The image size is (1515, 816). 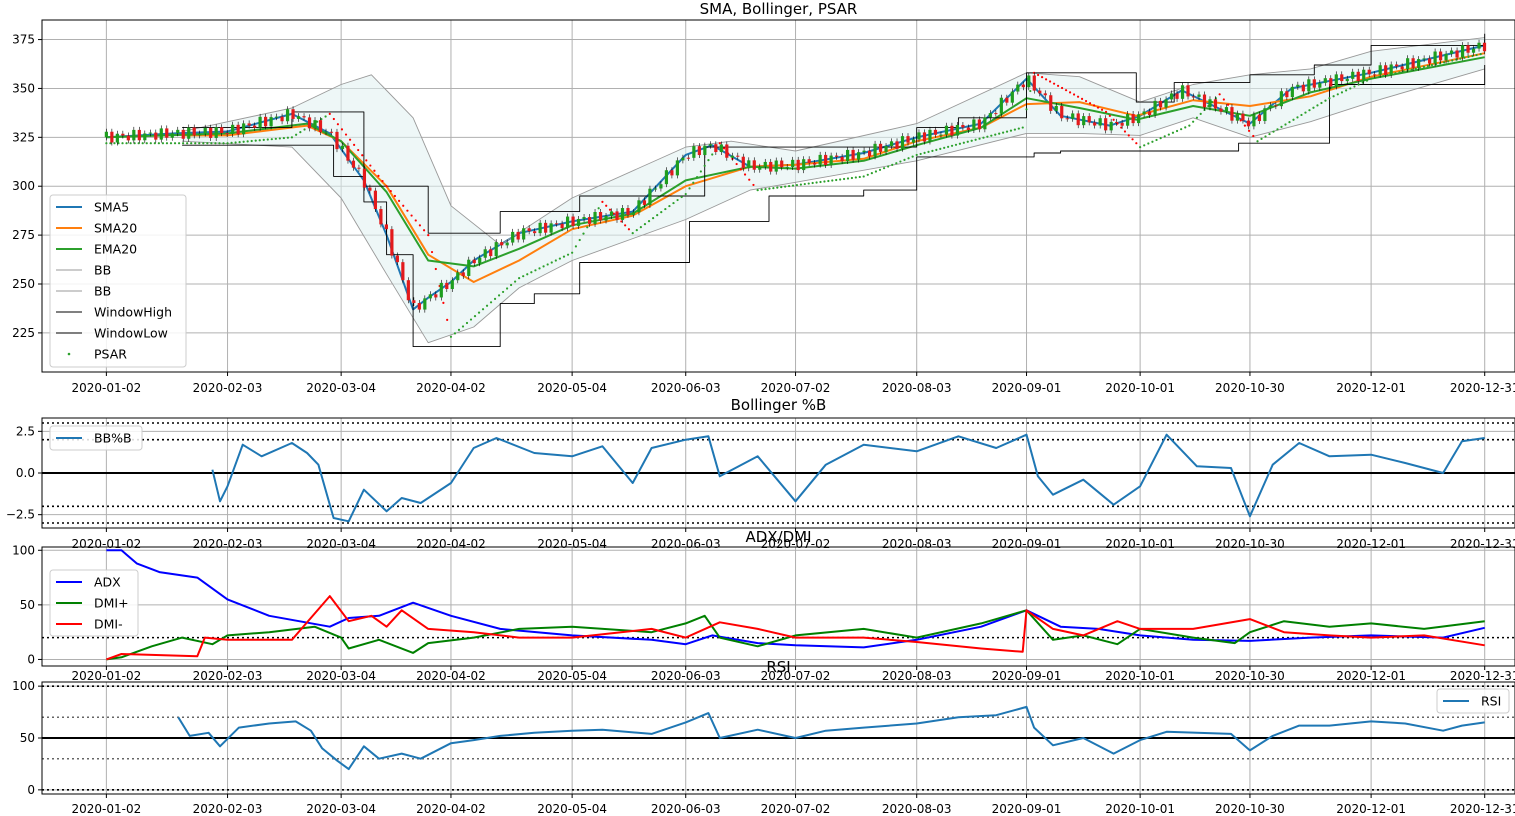 What do you see at coordinates (23, 550) in the screenshot?
I see `y-tick-label: 100` at bounding box center [23, 550].